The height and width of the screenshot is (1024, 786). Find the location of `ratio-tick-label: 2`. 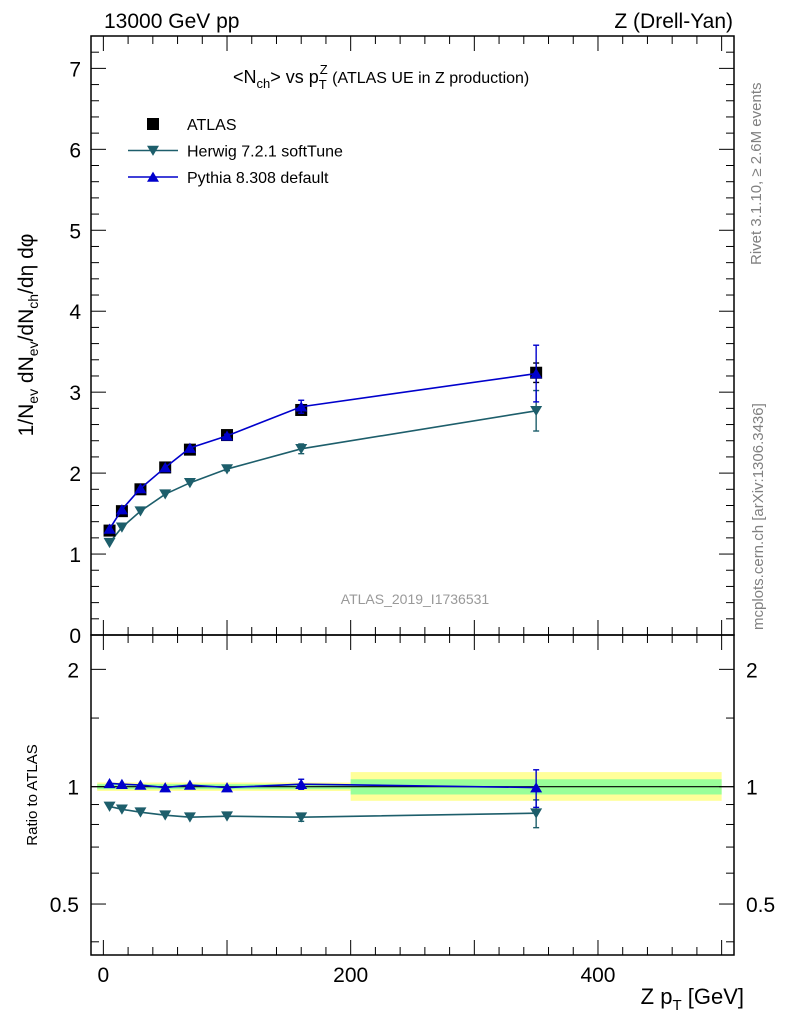

ratio-tick-label: 2 is located at coordinates (73, 670).